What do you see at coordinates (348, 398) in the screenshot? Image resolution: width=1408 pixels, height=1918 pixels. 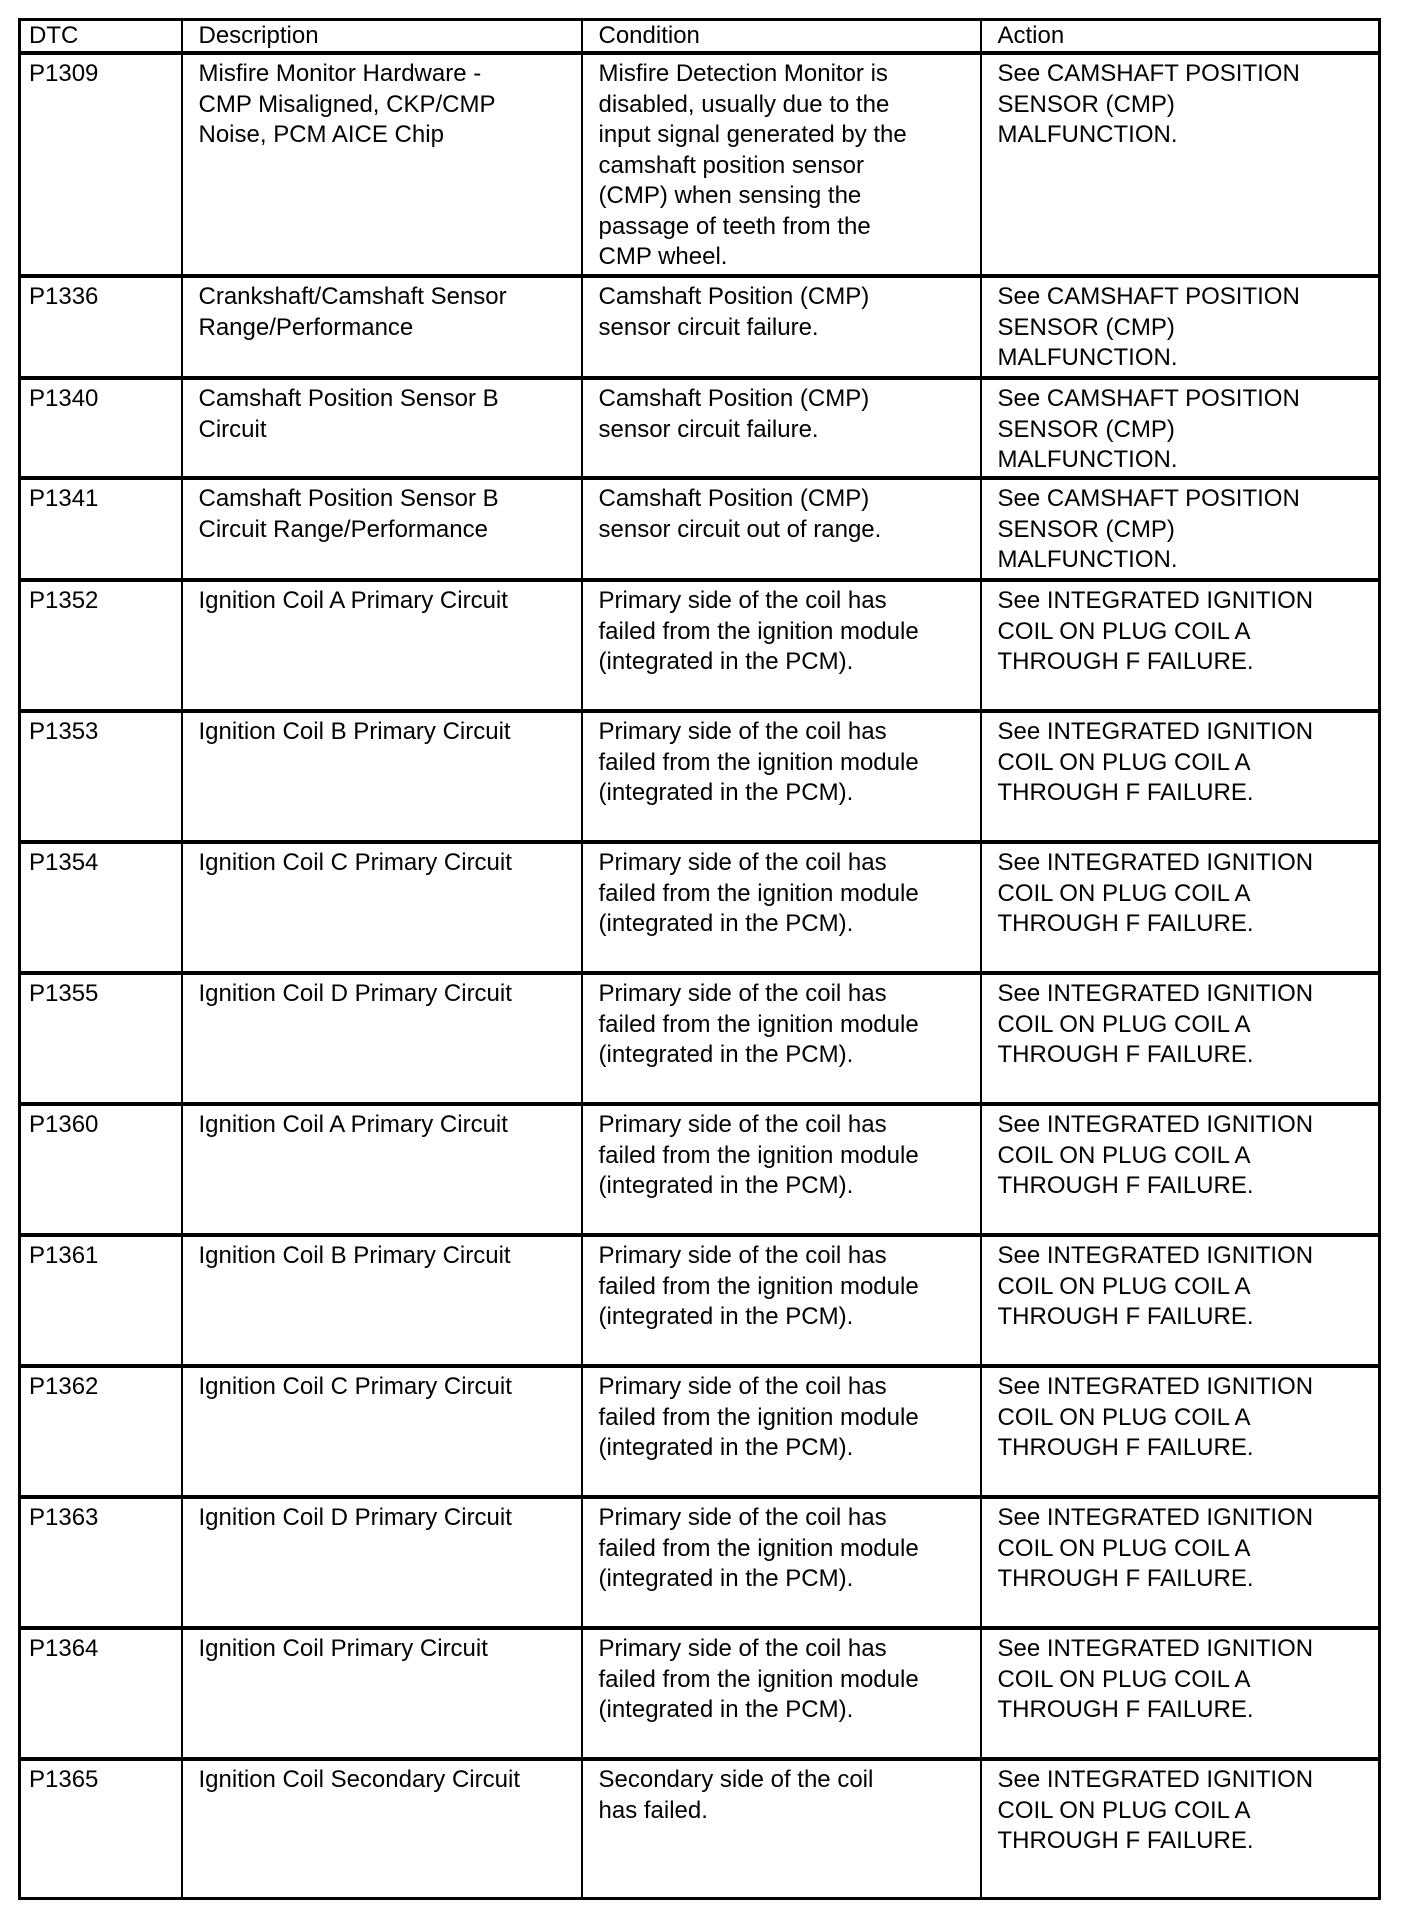 I see `description-line: Camshaft Position Sensor B` at bounding box center [348, 398].